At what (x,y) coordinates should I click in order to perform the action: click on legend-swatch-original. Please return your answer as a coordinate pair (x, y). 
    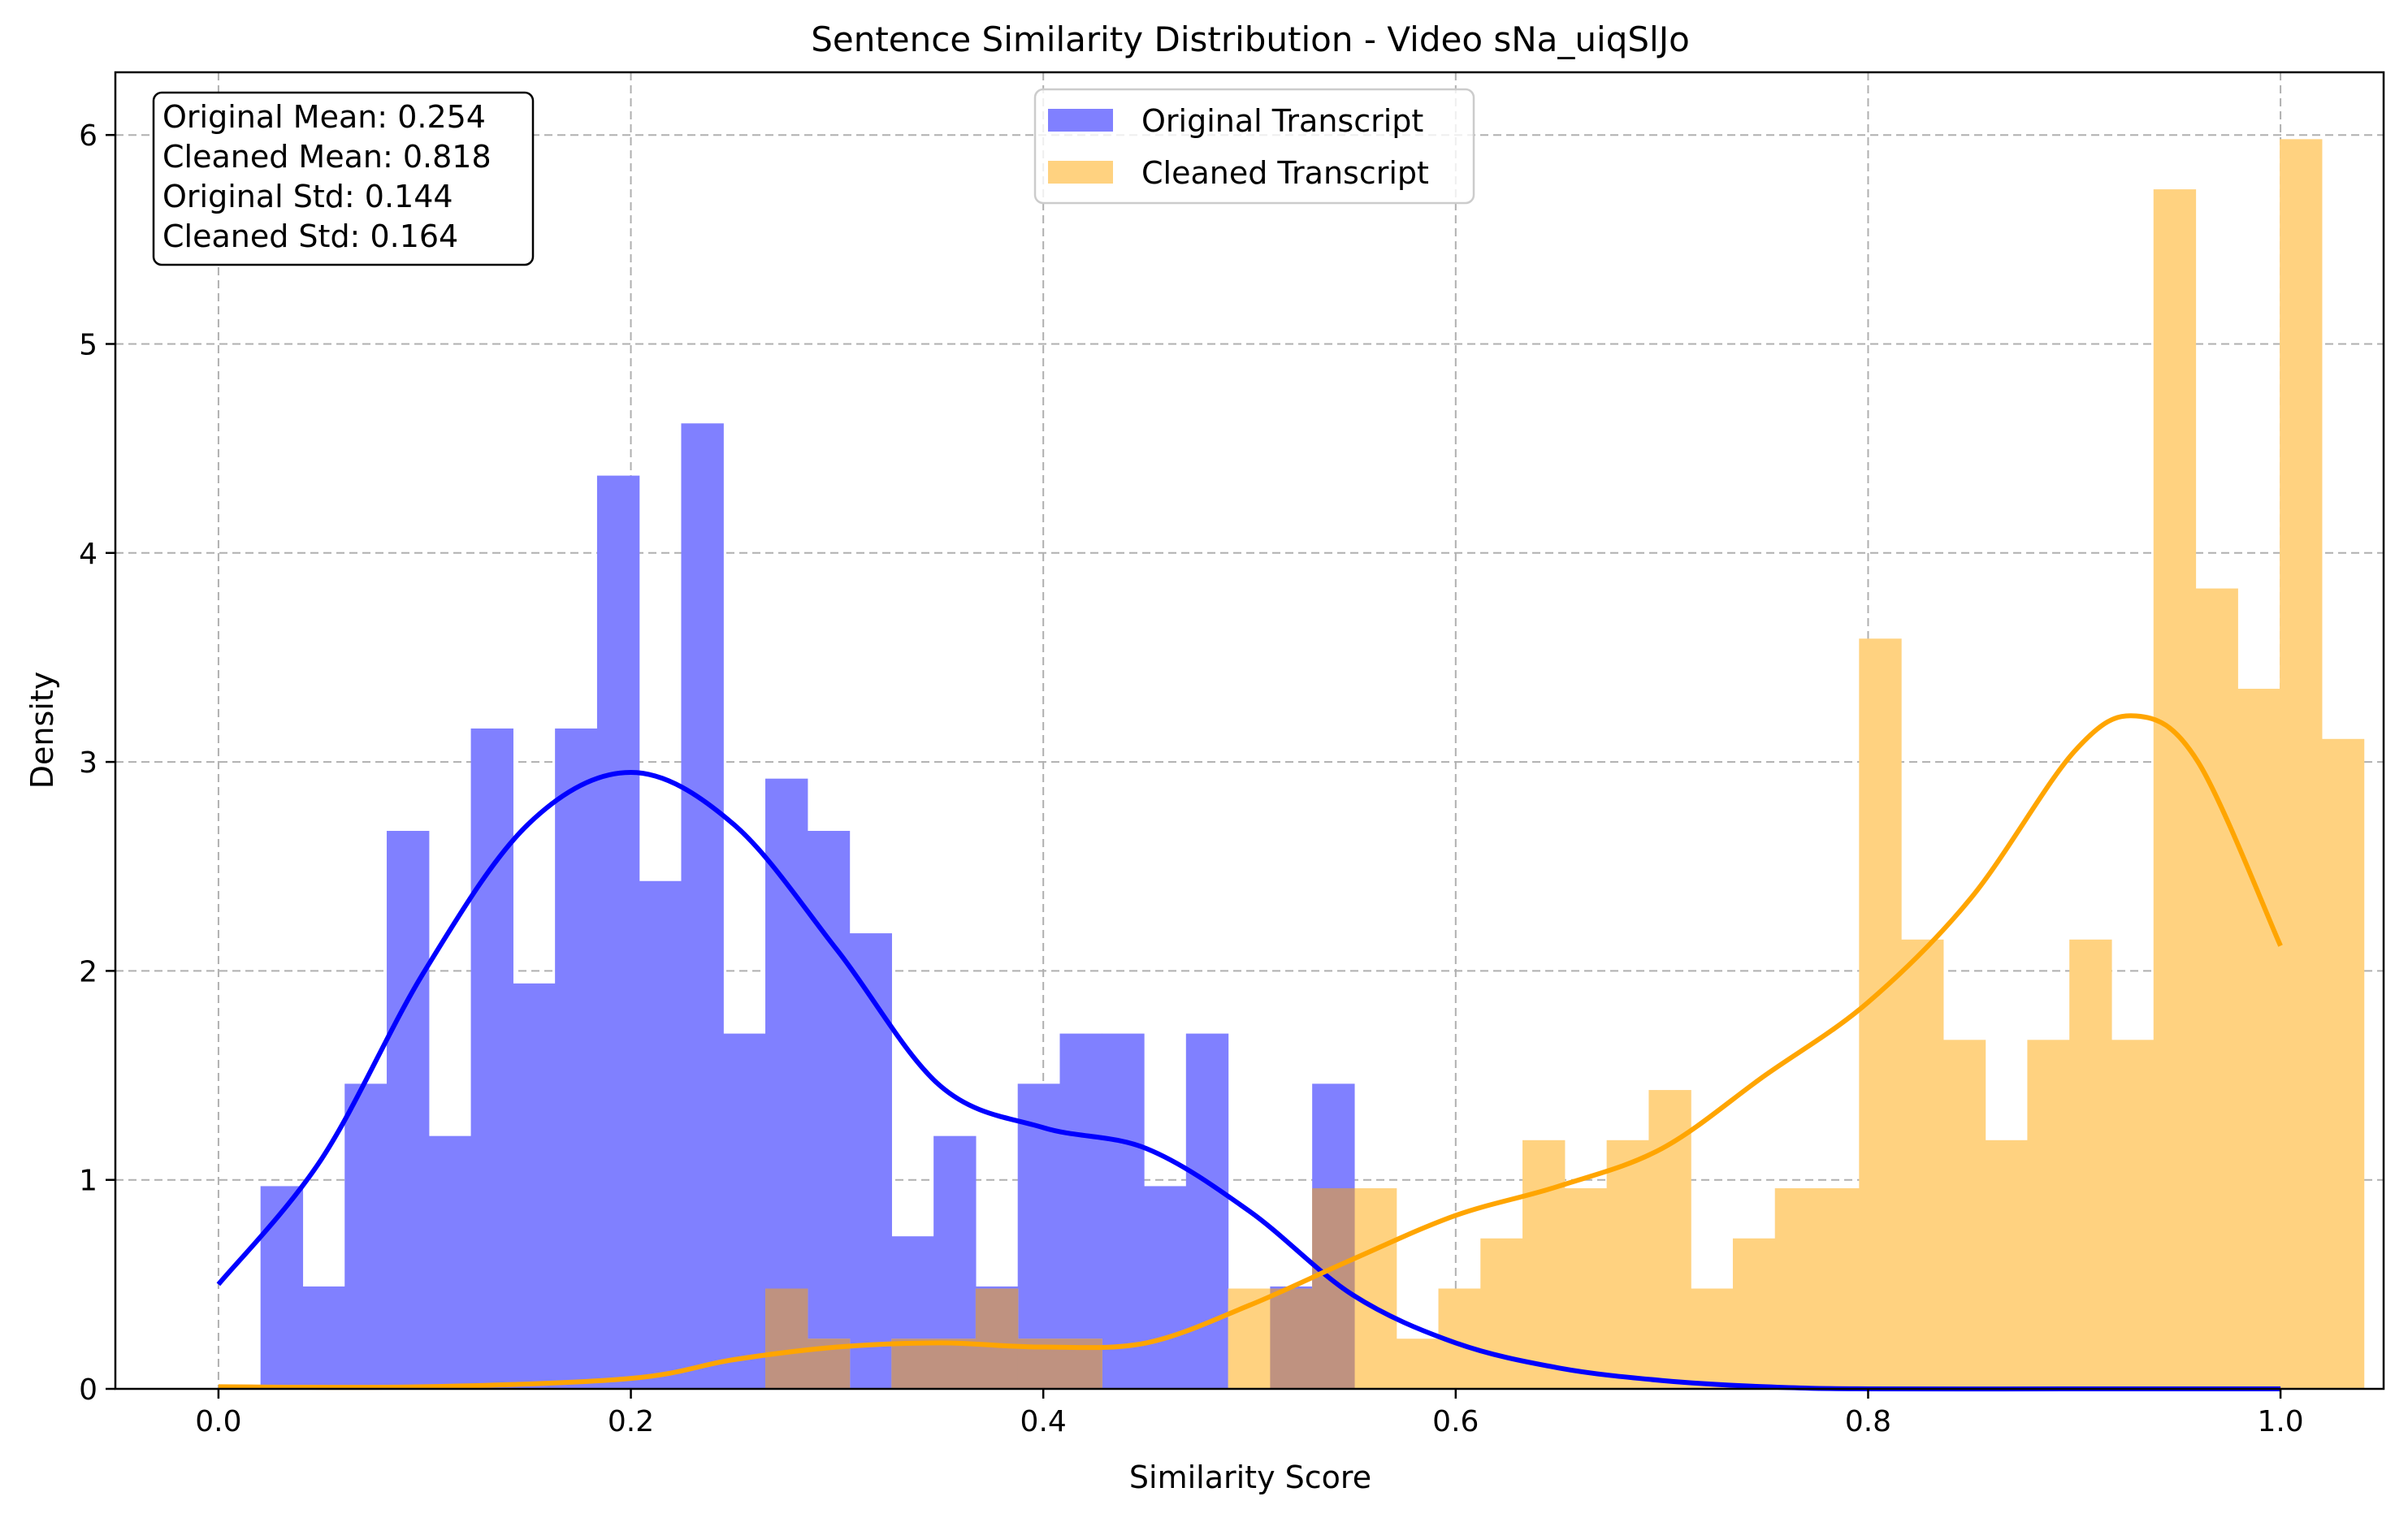
    Looking at the image, I should click on (1080, 120).